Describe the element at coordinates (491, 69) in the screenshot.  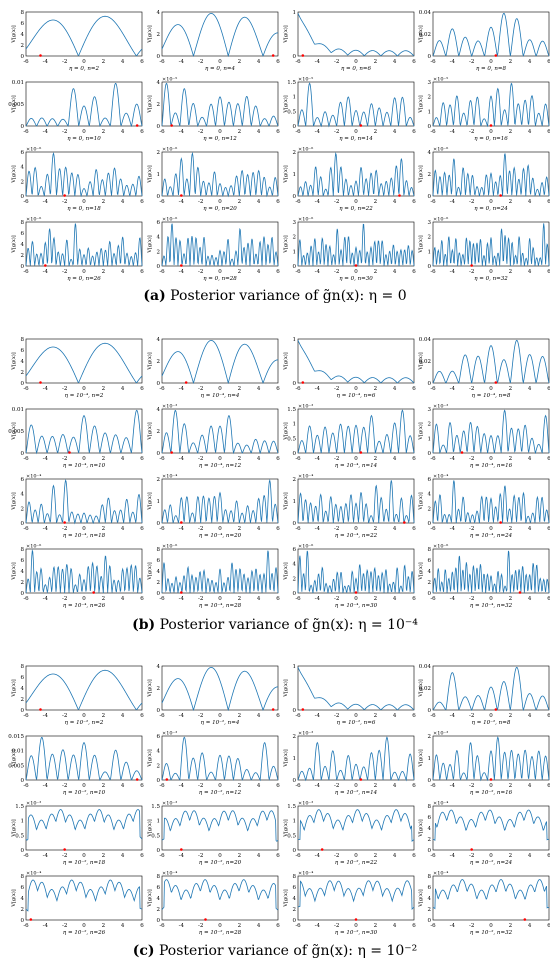
I see `subplot-title: η = 0, n=8` at that location.